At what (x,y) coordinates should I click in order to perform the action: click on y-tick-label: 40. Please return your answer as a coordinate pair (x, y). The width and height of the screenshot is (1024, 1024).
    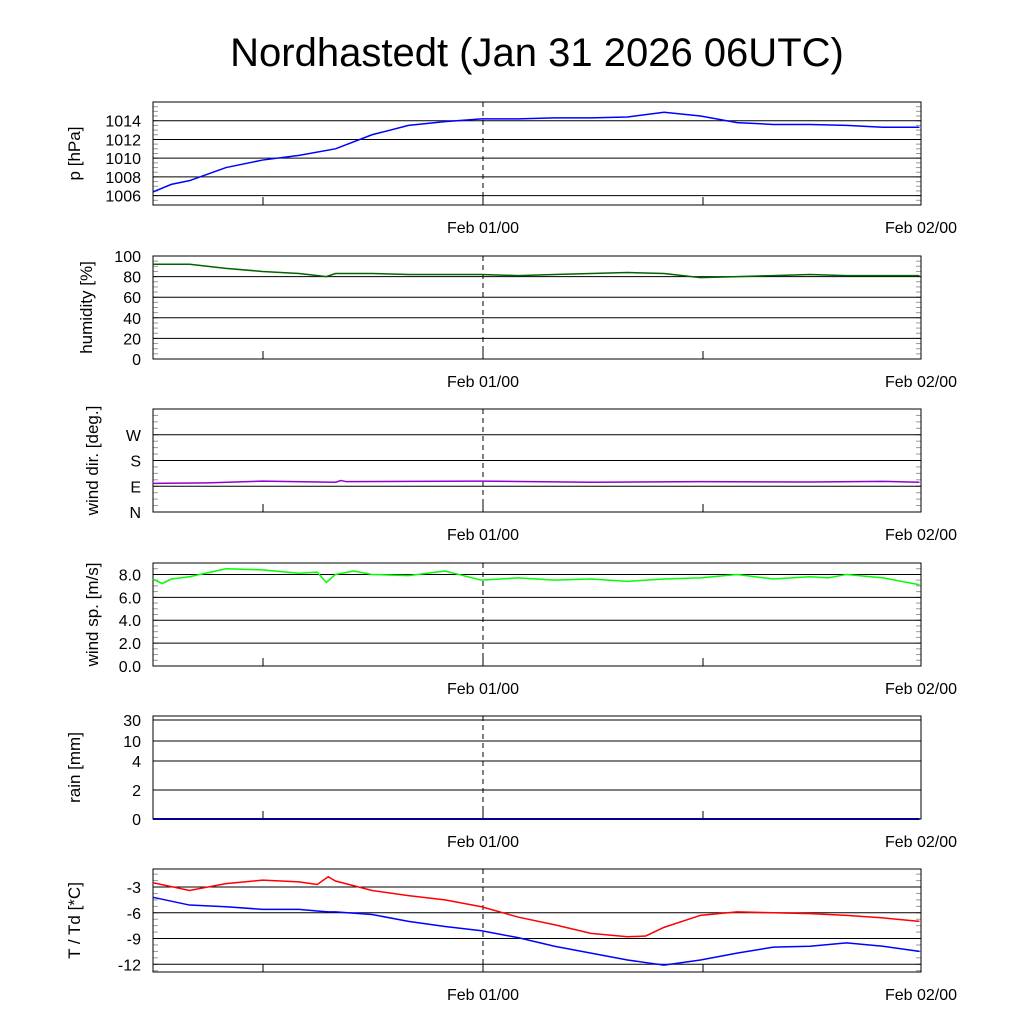
    Looking at the image, I should click on (132, 319).